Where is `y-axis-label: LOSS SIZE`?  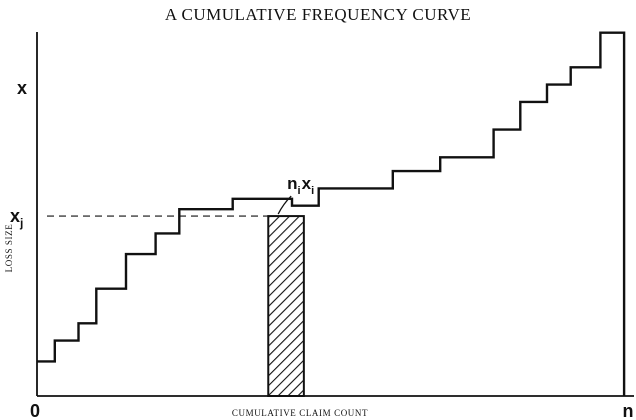
y-axis-label: LOSS SIZE is located at coordinates (9, 248).